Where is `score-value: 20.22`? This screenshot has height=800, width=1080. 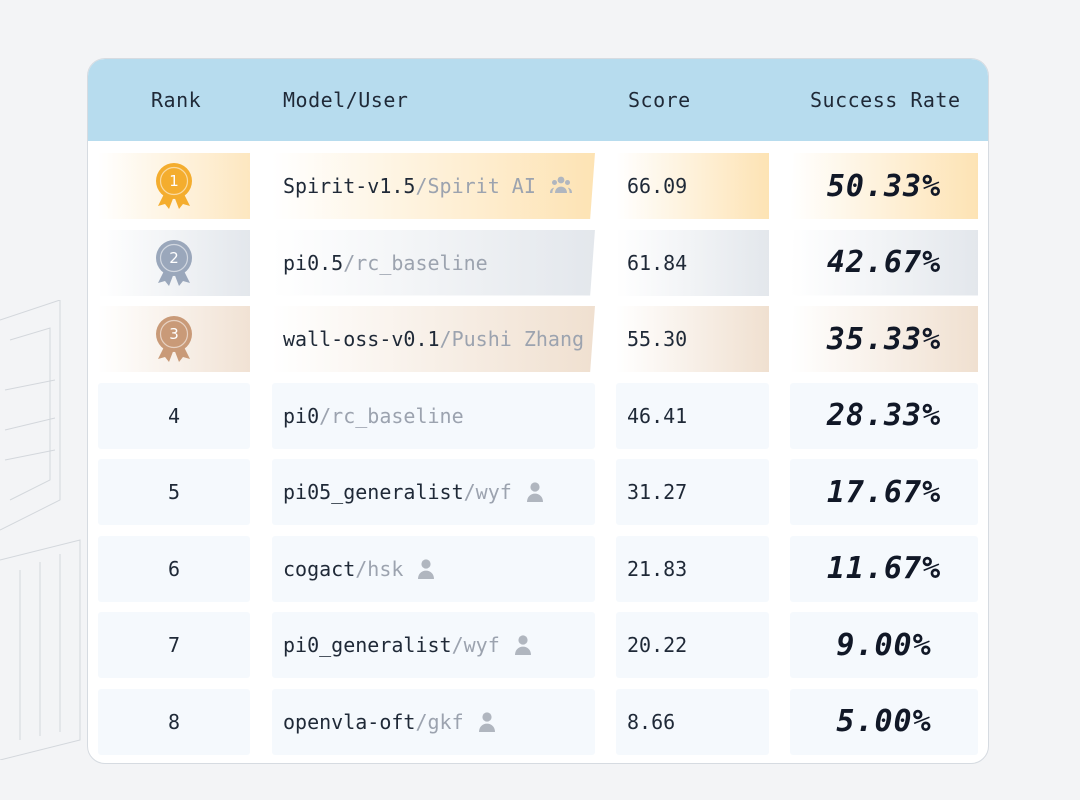 score-value: 20.22 is located at coordinates (657, 645).